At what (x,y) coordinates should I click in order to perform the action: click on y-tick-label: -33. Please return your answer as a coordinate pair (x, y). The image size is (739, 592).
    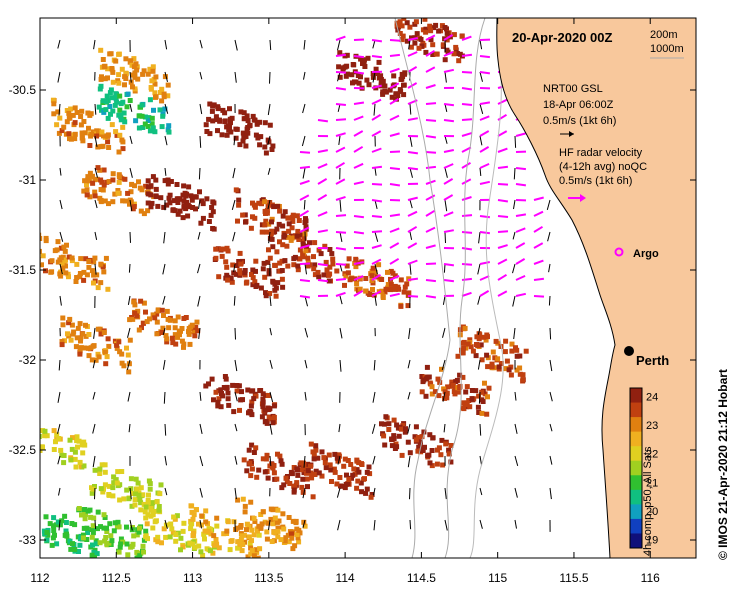
    Looking at the image, I should click on (28, 540).